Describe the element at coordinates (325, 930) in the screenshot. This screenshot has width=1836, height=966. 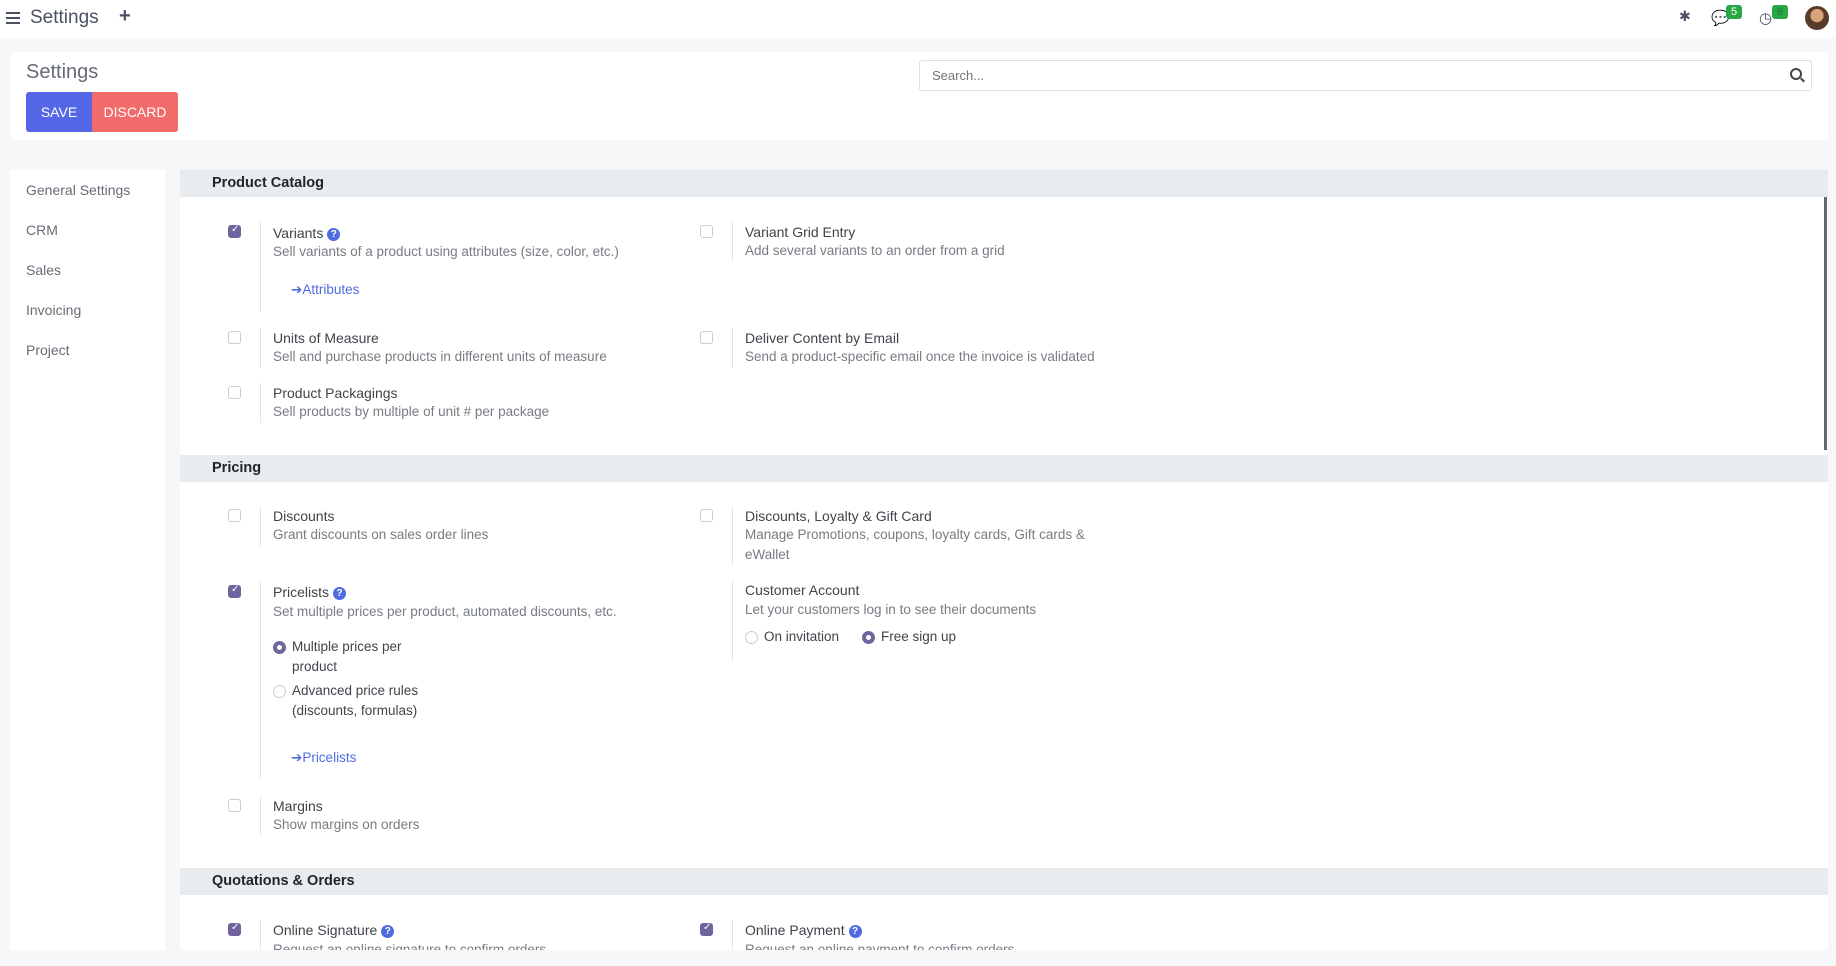
I see `online-signature-title: Online Signature` at that location.